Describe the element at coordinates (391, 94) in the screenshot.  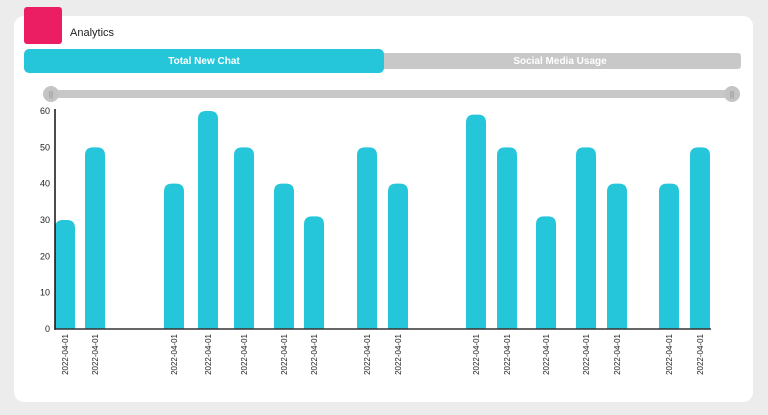
I see `range-slider: || ||` at that location.